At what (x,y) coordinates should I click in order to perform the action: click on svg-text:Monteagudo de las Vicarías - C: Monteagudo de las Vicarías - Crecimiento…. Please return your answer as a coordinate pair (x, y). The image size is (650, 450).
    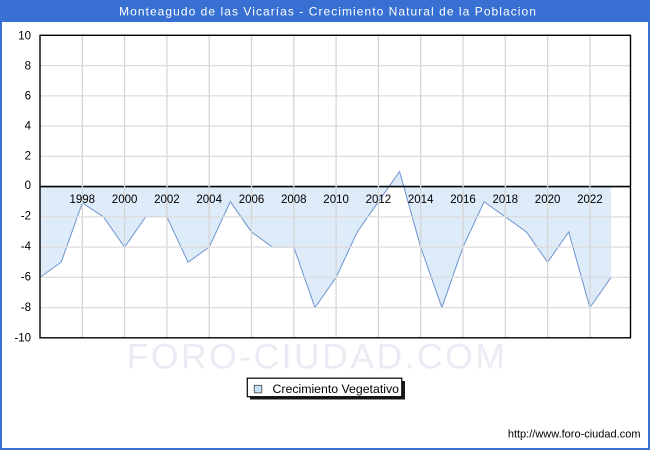
    Looking at the image, I should click on (328, 12).